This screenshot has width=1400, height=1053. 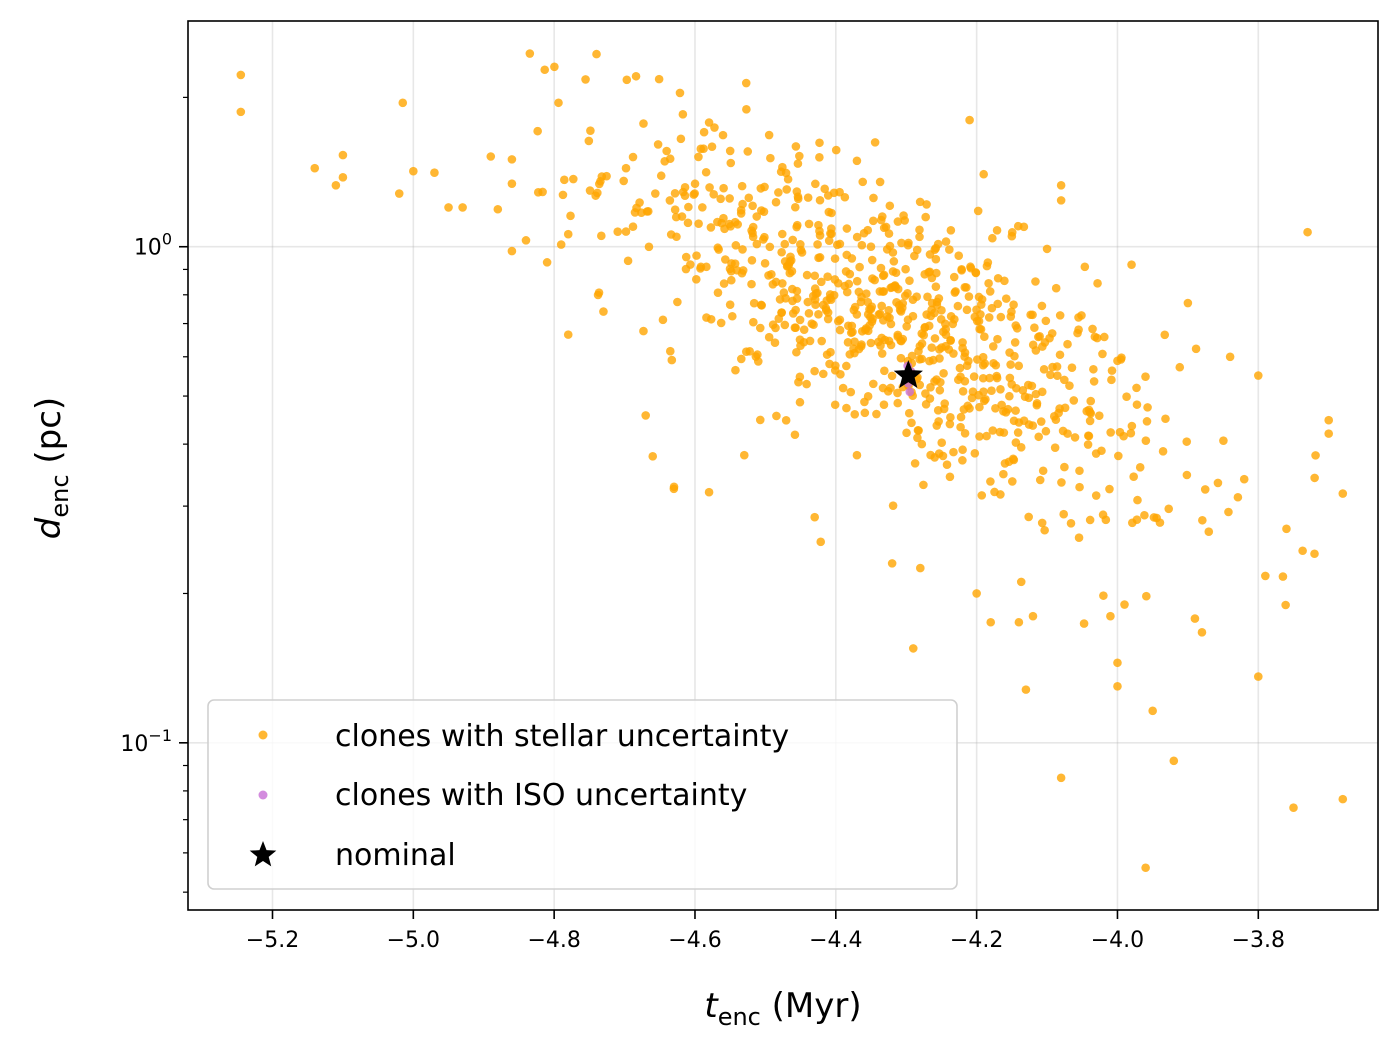 I want to click on x-axis-title-sub: enc, so click(x=739, y=1017).